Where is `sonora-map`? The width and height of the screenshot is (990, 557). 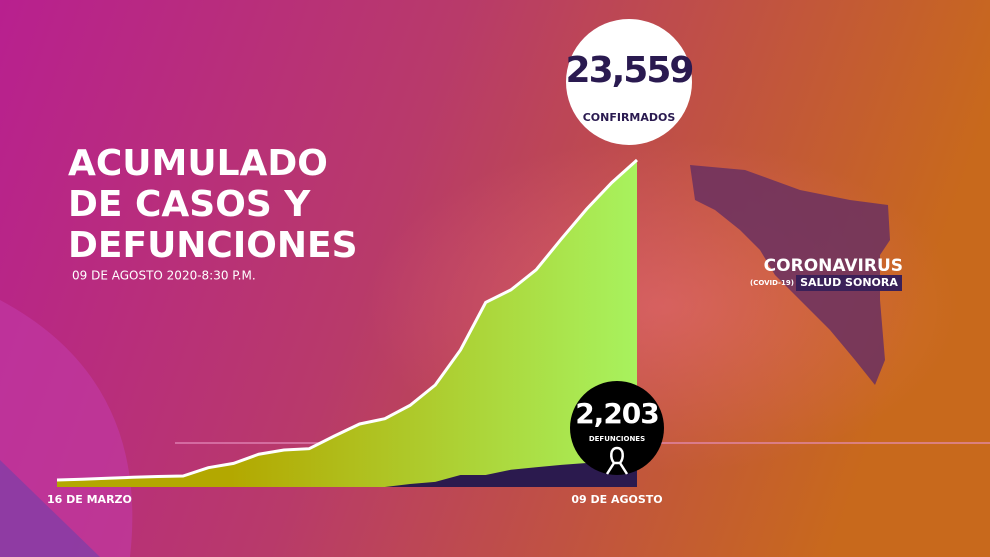 sonora-map is located at coordinates (790, 275).